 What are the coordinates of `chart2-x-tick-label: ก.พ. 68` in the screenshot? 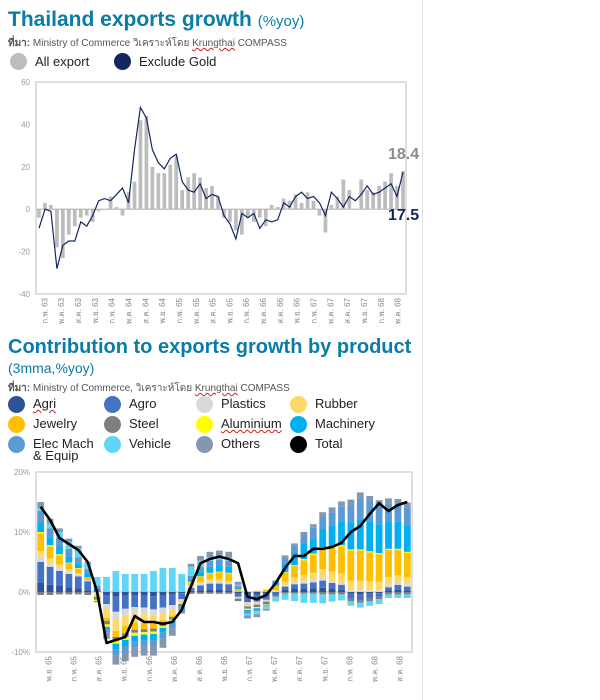 It's located at (349, 668).